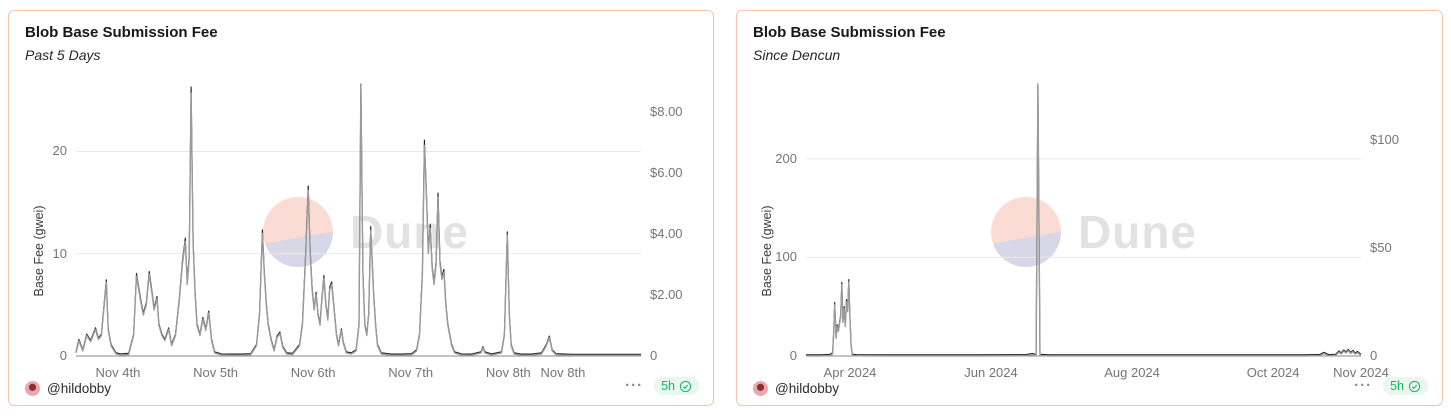 This screenshot has height=416, width=1451. I want to click on x-axis-tick: Jun 2024, so click(991, 372).